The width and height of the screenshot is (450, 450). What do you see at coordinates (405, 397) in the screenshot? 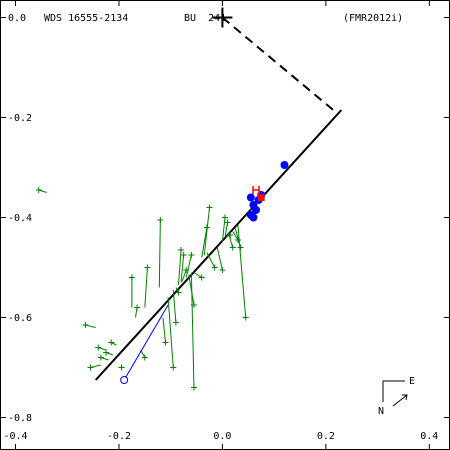
I see `compass-arrow-head` at bounding box center [405, 397].